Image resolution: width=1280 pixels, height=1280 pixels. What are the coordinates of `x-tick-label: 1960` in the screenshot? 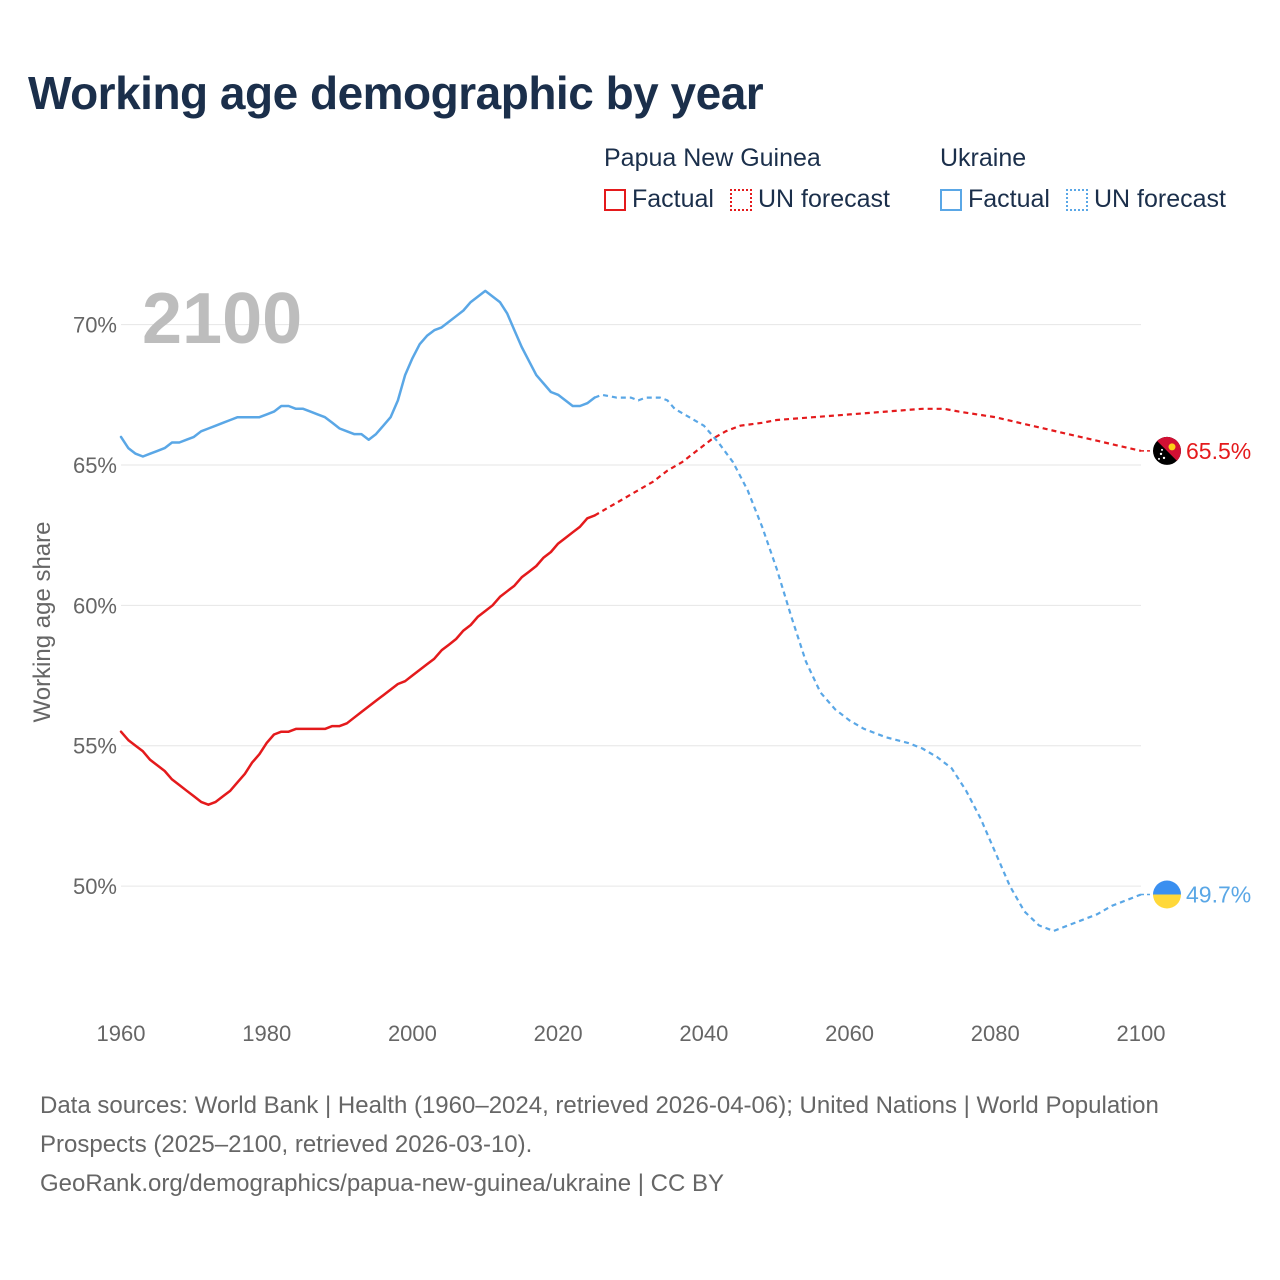 It's located at (121, 1033).